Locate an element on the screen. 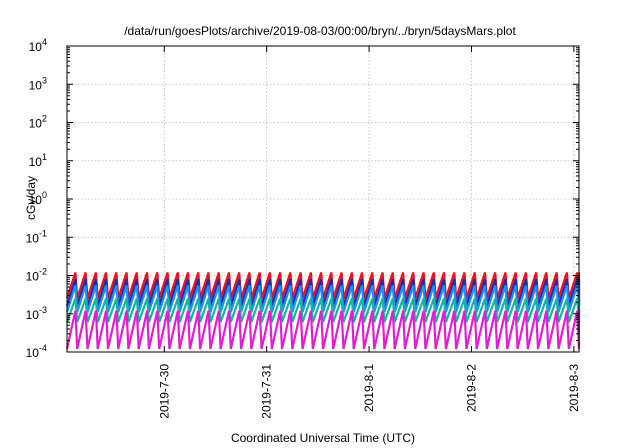 The width and height of the screenshot is (640, 448). y-tick-label: 10⁰ is located at coordinates (38, 198).